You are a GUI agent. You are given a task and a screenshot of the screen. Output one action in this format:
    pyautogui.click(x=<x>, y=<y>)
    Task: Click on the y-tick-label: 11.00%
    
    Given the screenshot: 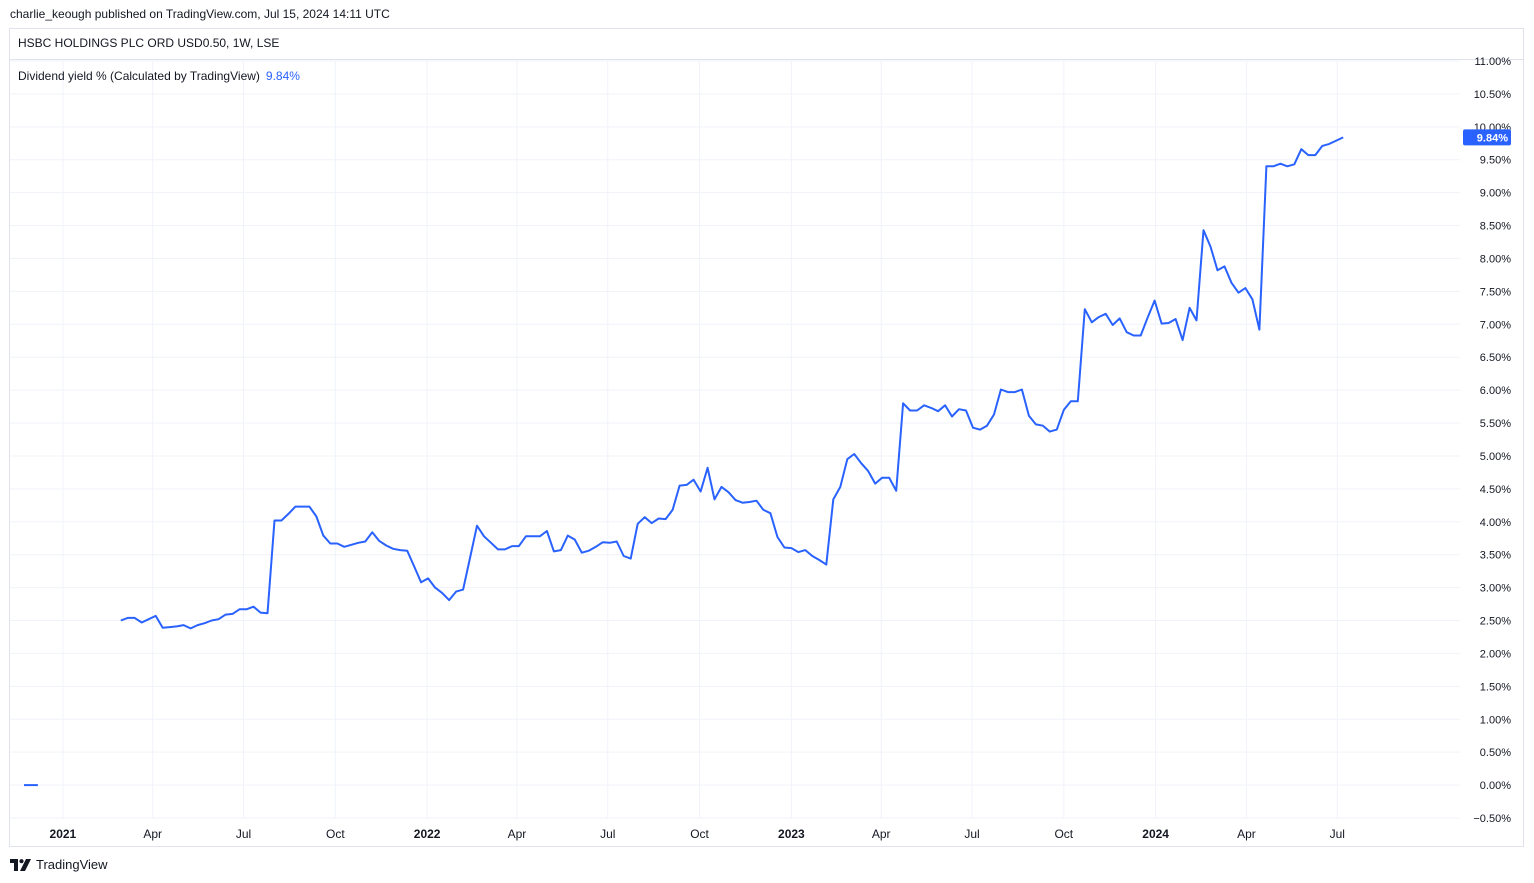 What is the action you would take?
    pyautogui.click(x=1493, y=62)
    